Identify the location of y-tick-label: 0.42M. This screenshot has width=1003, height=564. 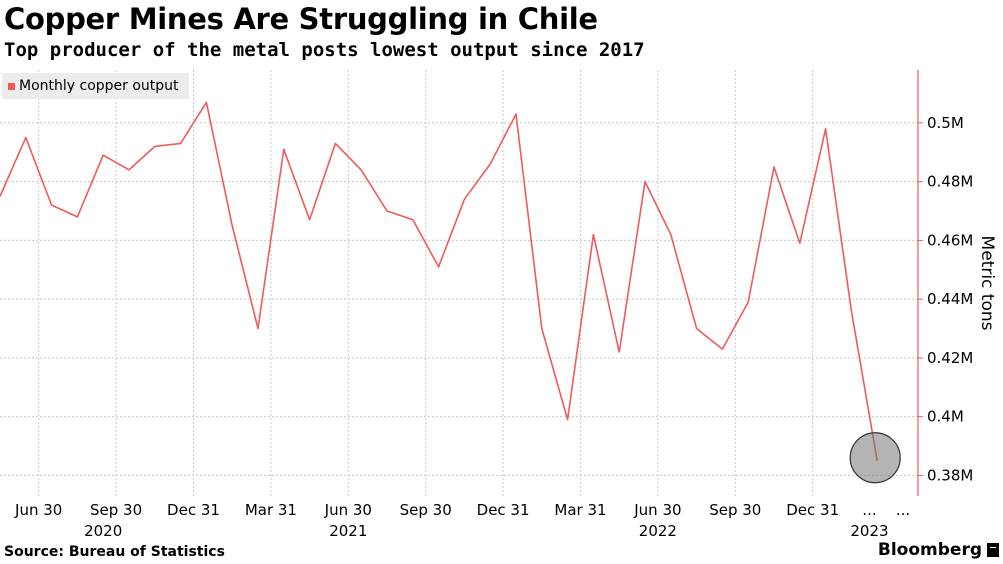
(950, 358).